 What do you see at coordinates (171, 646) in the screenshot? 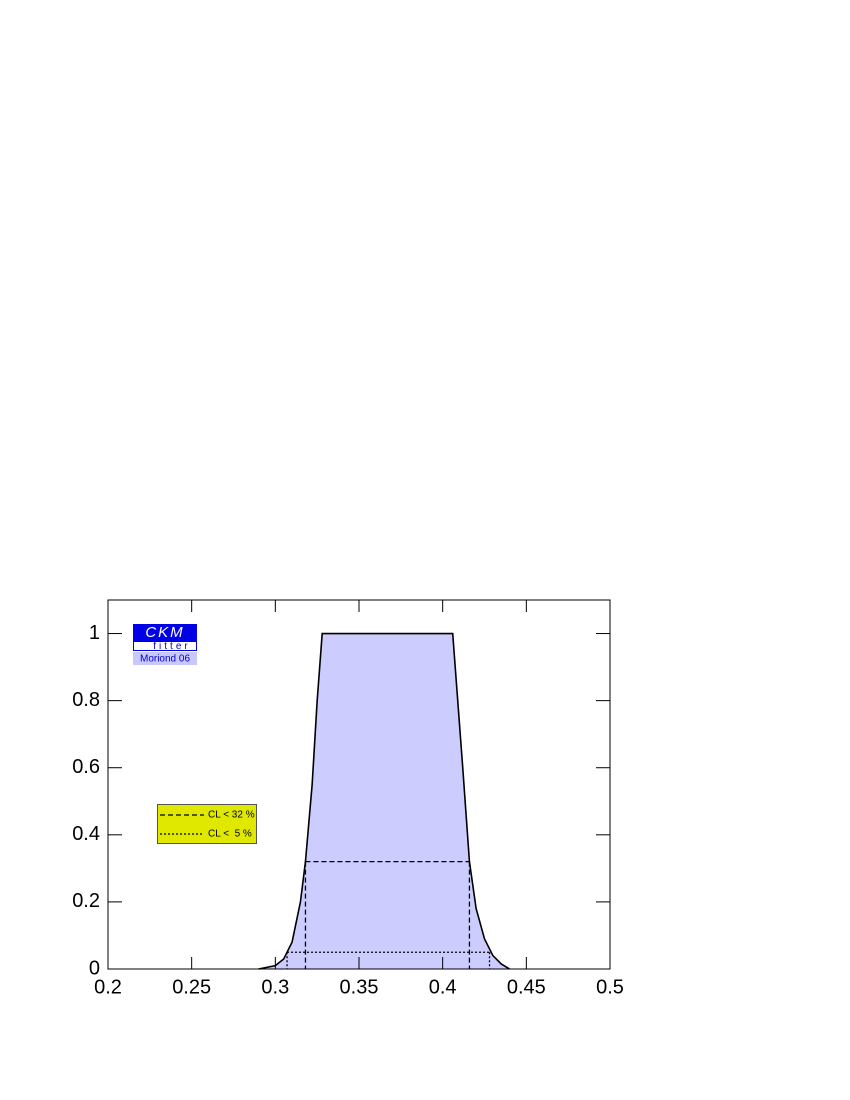
I see `logo-subtitle: fitter` at bounding box center [171, 646].